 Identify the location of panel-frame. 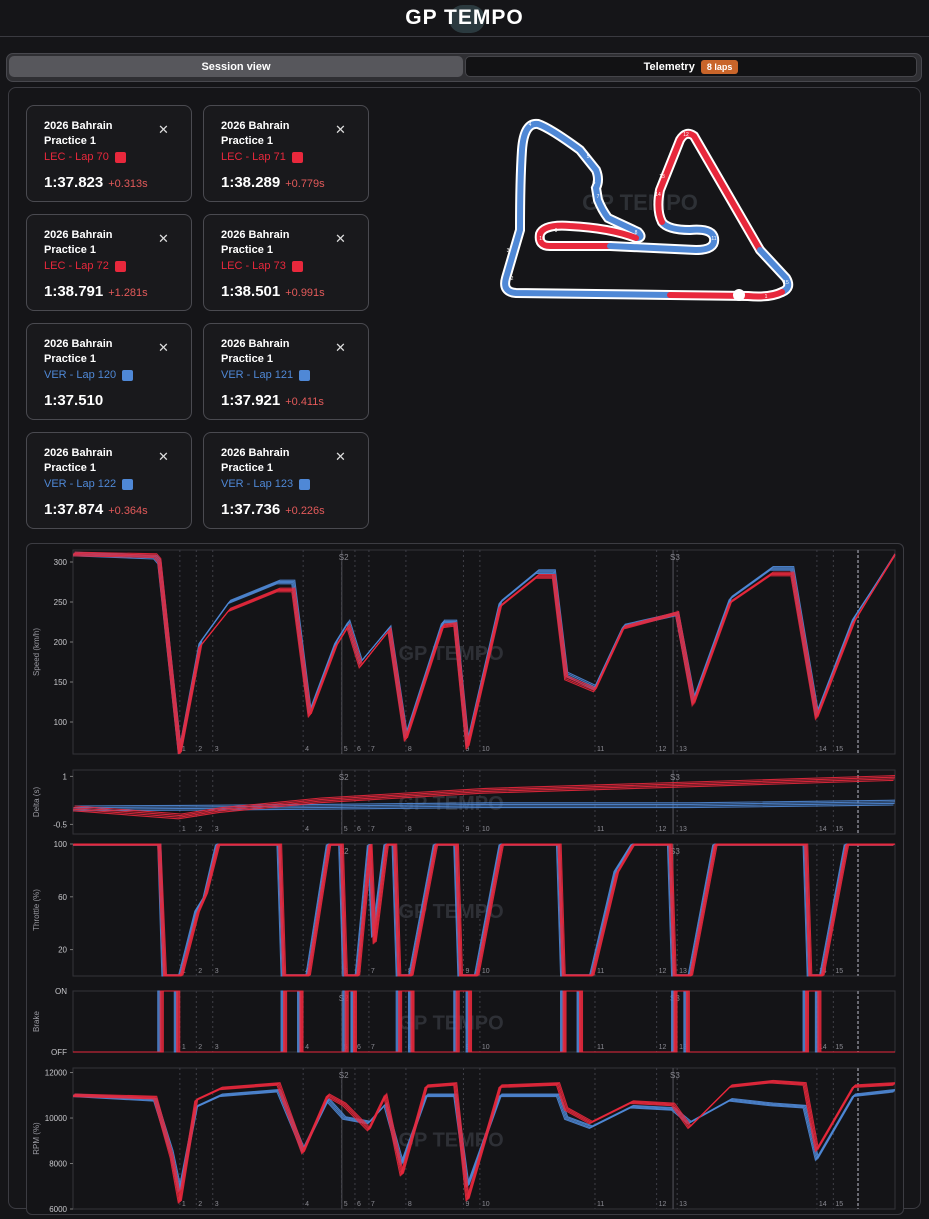
(484, 652).